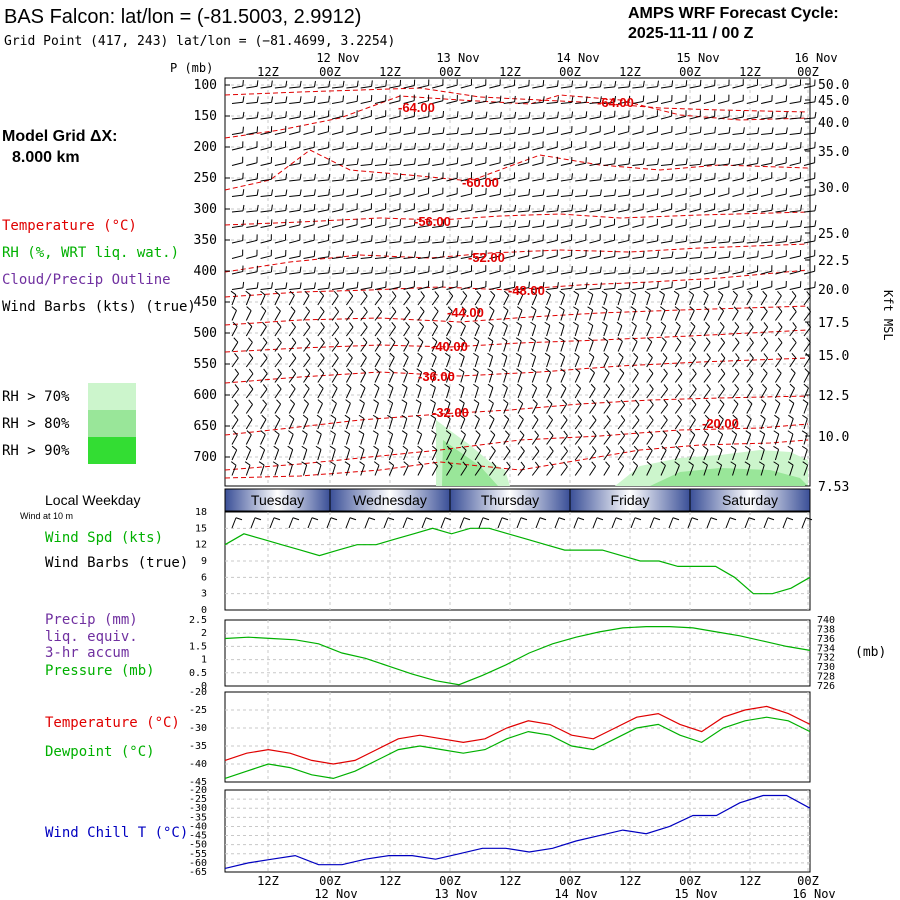 This screenshot has height=900, width=900. What do you see at coordinates (517, 831) in the screenshot?
I see `panel-frame` at bounding box center [517, 831].